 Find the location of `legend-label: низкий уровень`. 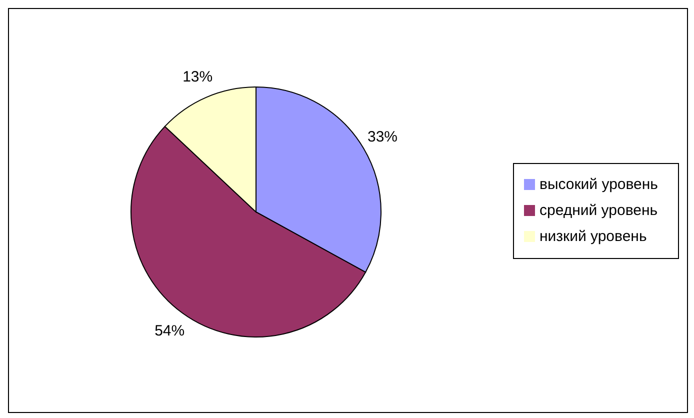

legend-label: низкий уровень is located at coordinates (593, 236).